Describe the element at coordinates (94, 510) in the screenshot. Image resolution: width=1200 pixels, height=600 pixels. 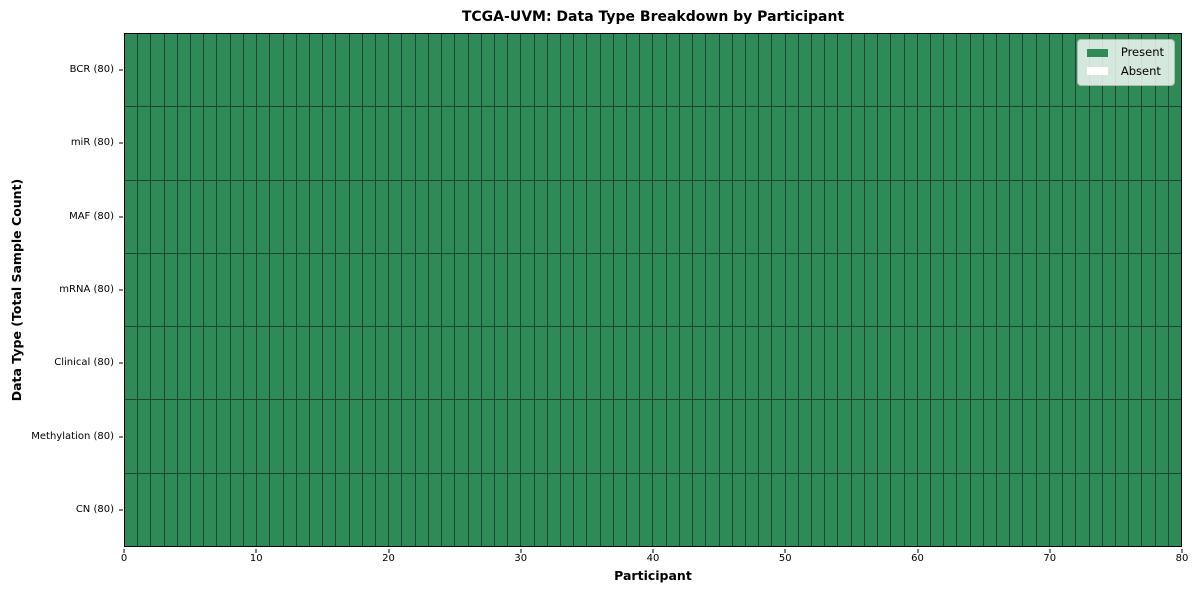
I see `y-tick-label: CN (80)` at that location.